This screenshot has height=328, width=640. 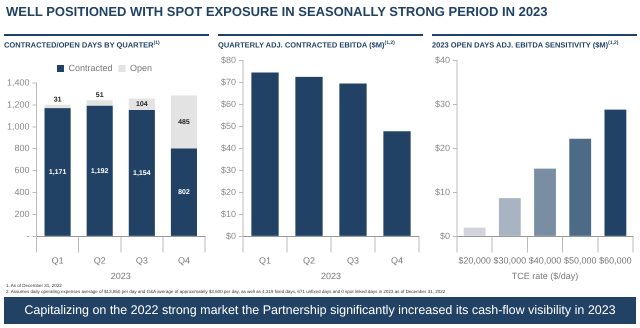 I want to click on x-tick-label: $50,000, so click(x=580, y=260).